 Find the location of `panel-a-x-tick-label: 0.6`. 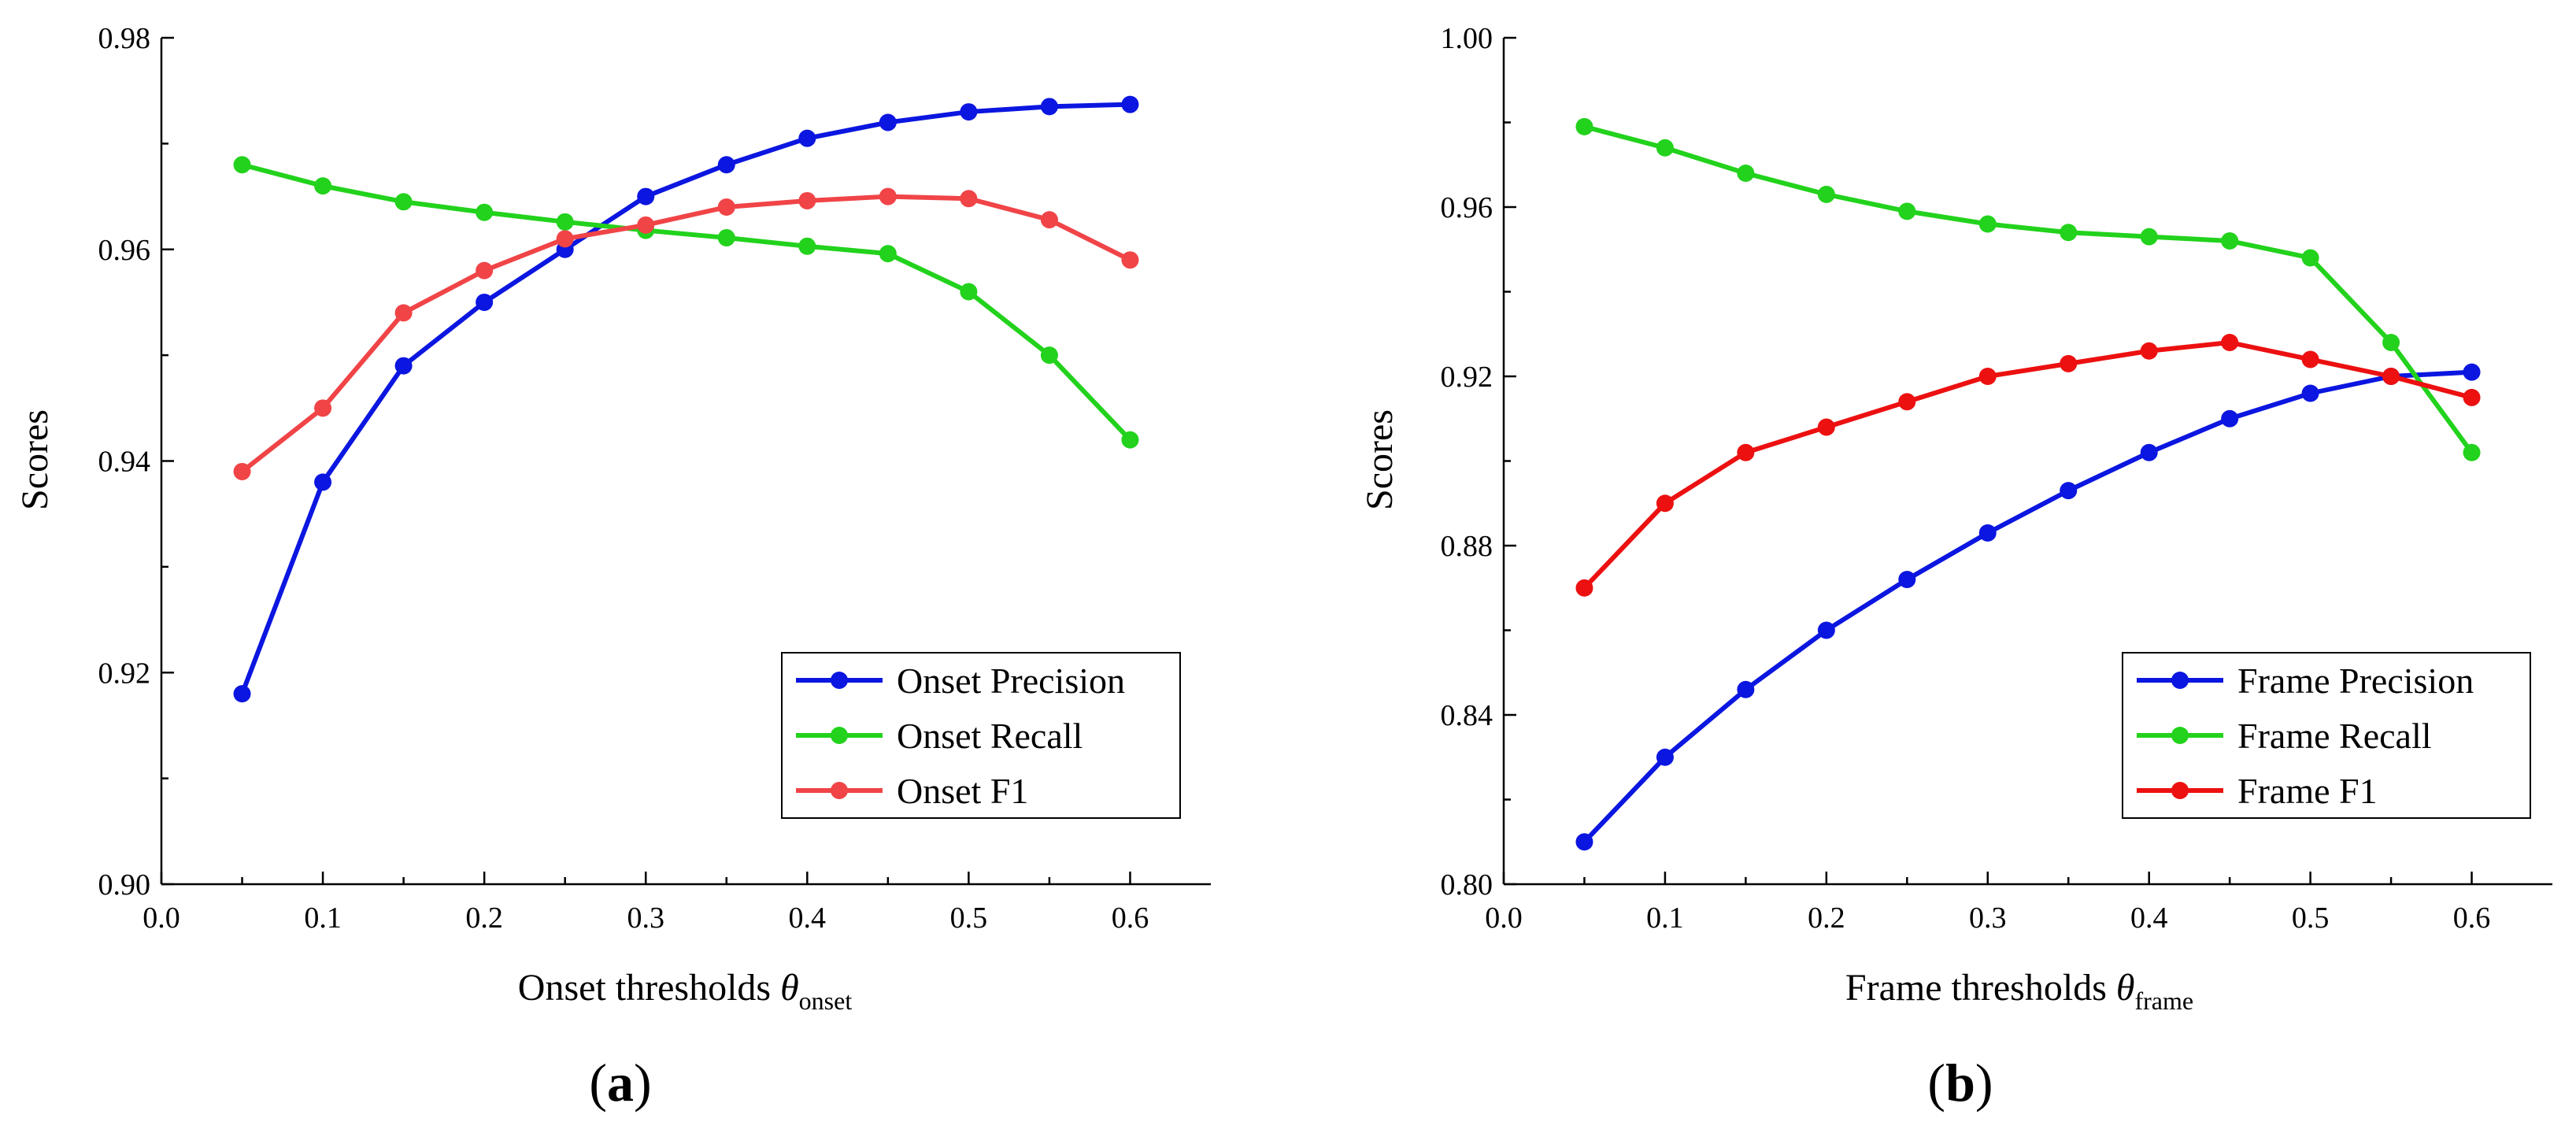

panel-a-x-tick-label: 0.6 is located at coordinates (1130, 918).